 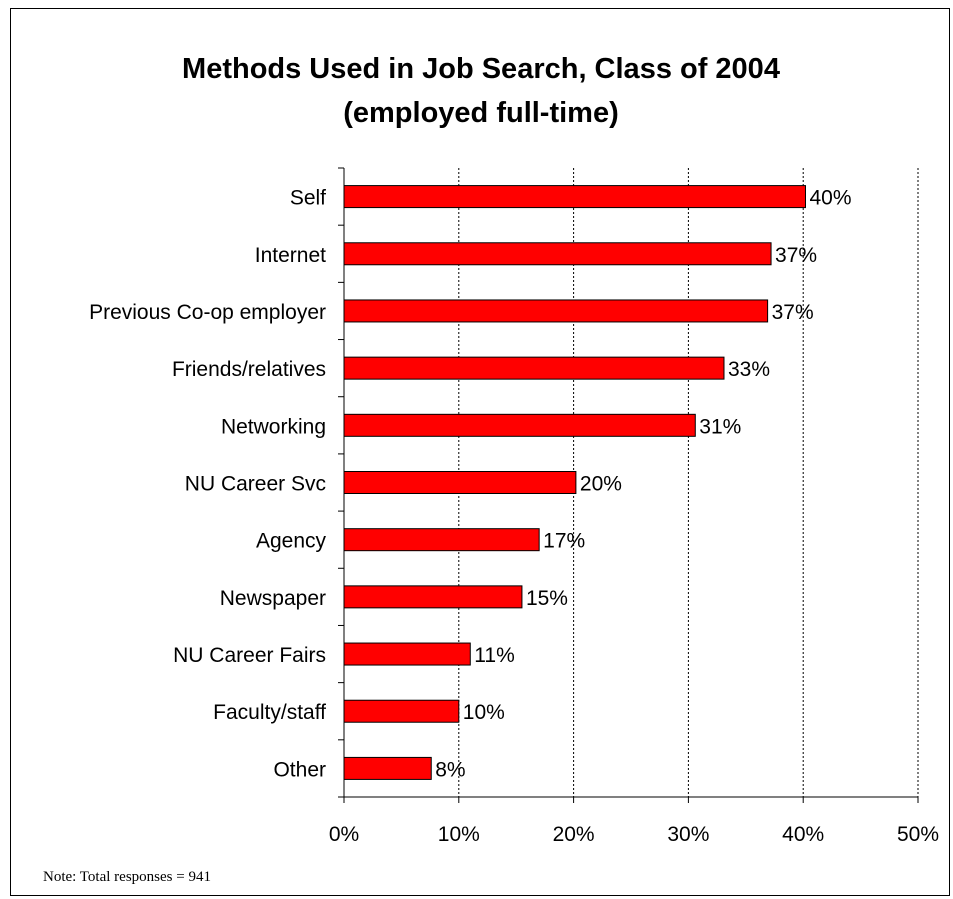 What do you see at coordinates (291, 541) in the screenshot?
I see `category-label-6: Agency` at bounding box center [291, 541].